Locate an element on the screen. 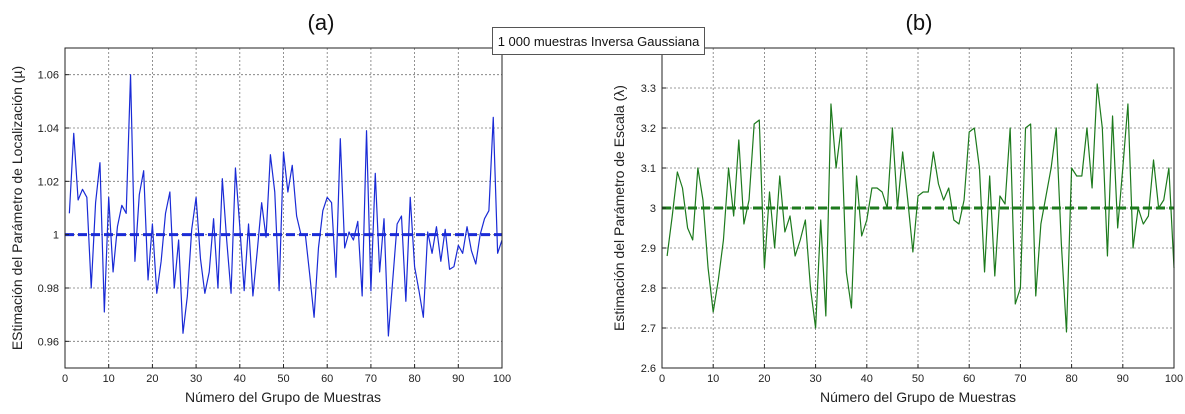  y-tick-label: 1.06 is located at coordinates (48, 76).